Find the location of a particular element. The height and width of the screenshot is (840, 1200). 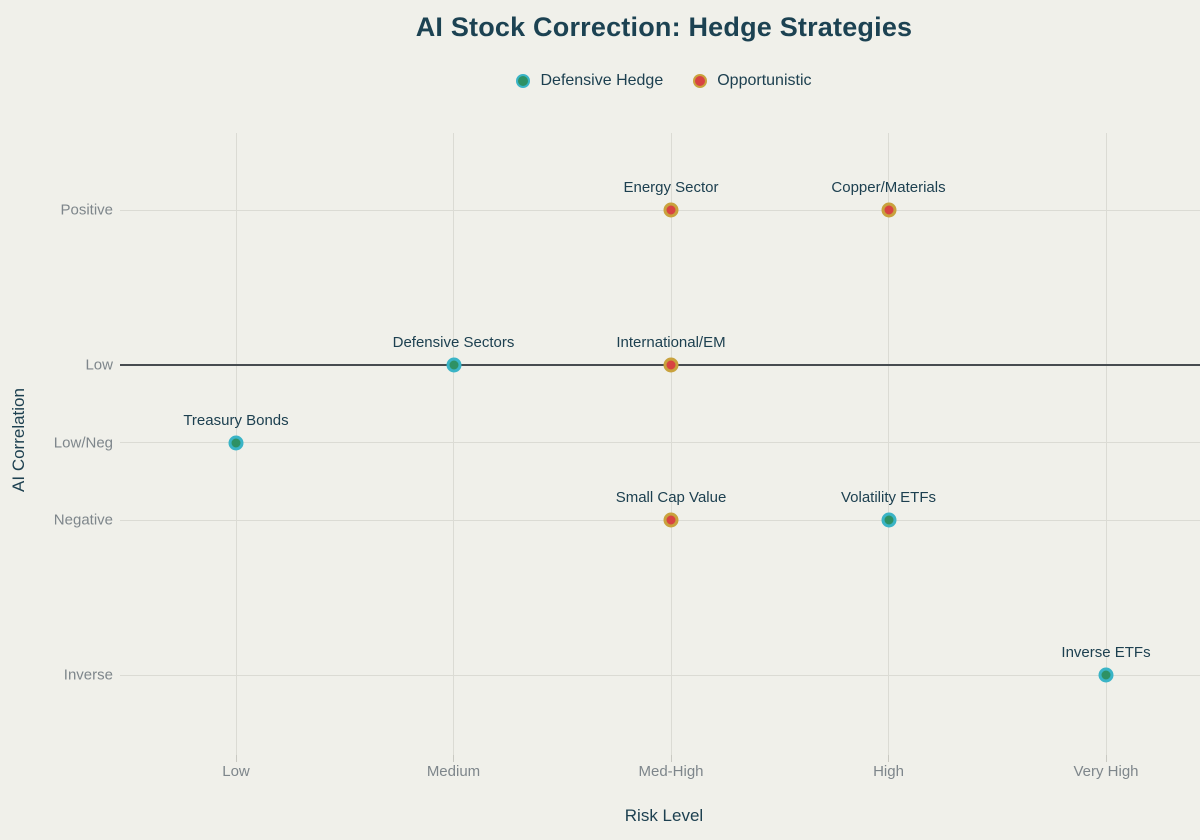

point-label-treasury-bonds: Treasury Bonds is located at coordinates (236, 420).